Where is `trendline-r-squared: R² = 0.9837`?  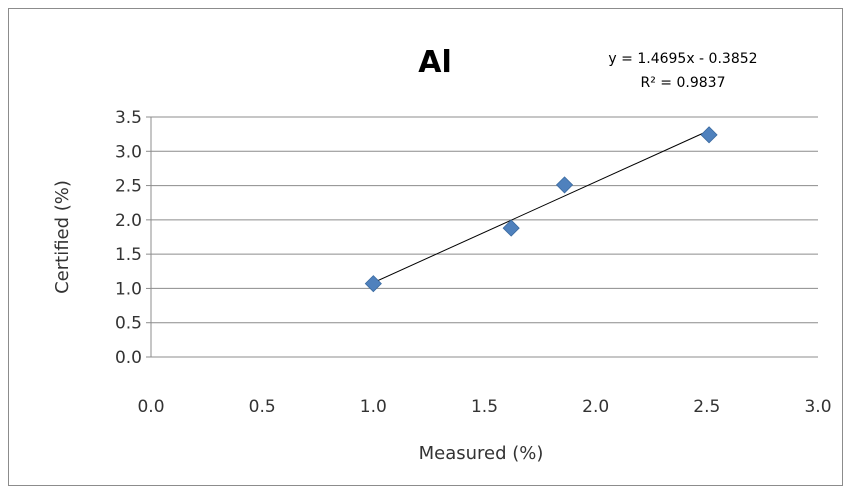
trendline-r-squared: R² = 0.9837 is located at coordinates (683, 83).